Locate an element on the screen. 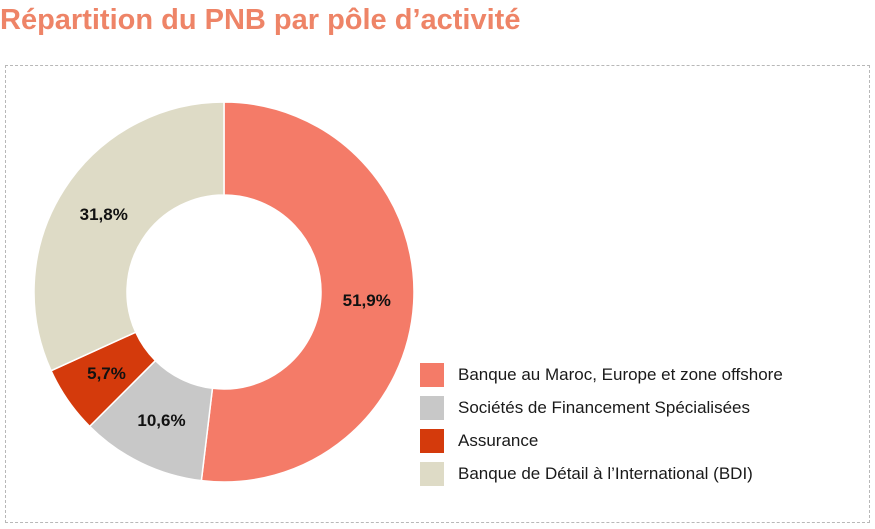 This screenshot has height=529, width=875. chart-title: Répartition du PNB par pôle d’activité is located at coordinates (260, 20).